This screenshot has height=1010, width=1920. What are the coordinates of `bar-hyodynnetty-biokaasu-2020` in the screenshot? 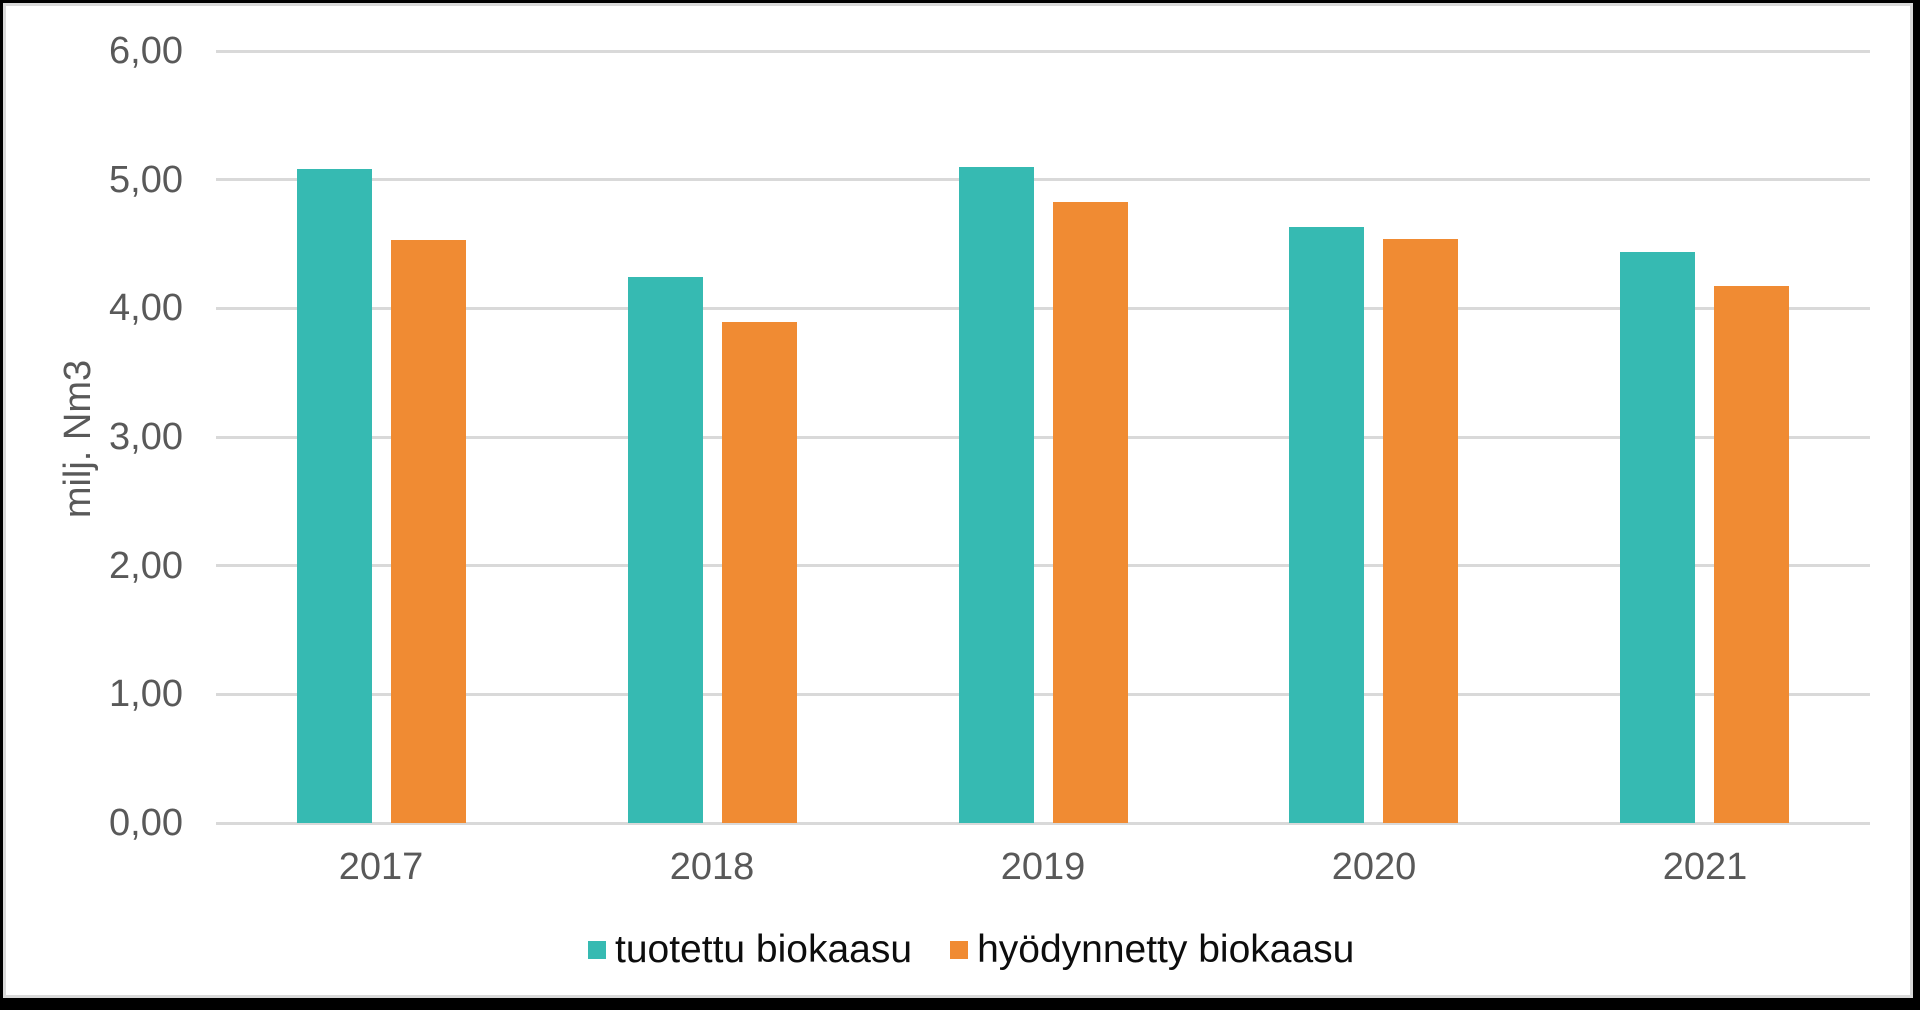 It's located at (1420, 531).